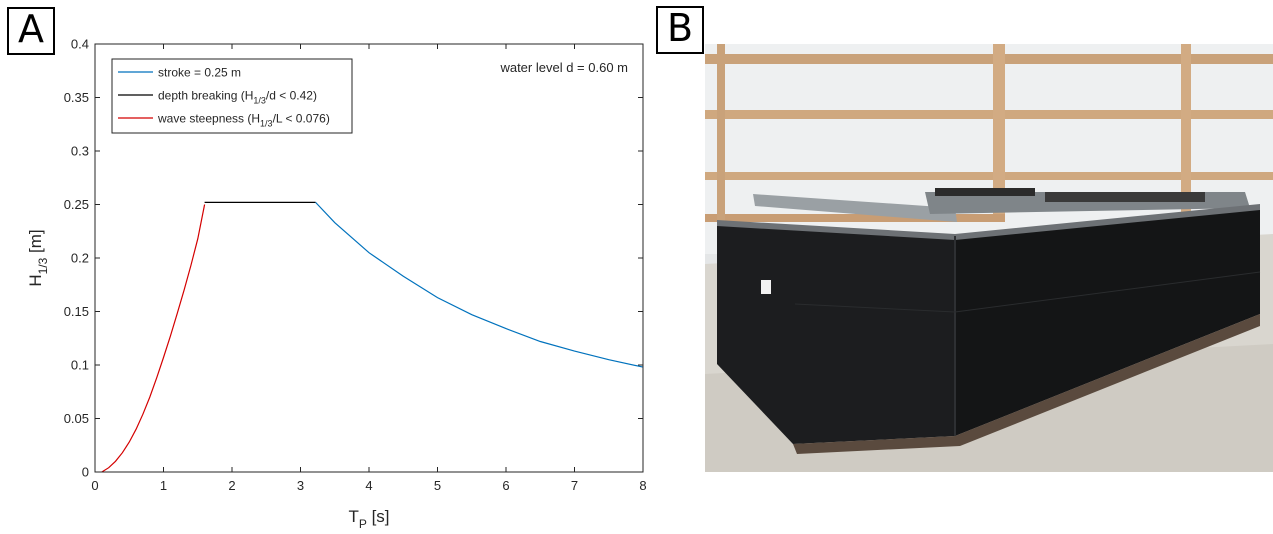 The height and width of the screenshot is (534, 1273). What do you see at coordinates (363, 524) in the screenshot?
I see `x-axis-label-sub: P` at bounding box center [363, 524].